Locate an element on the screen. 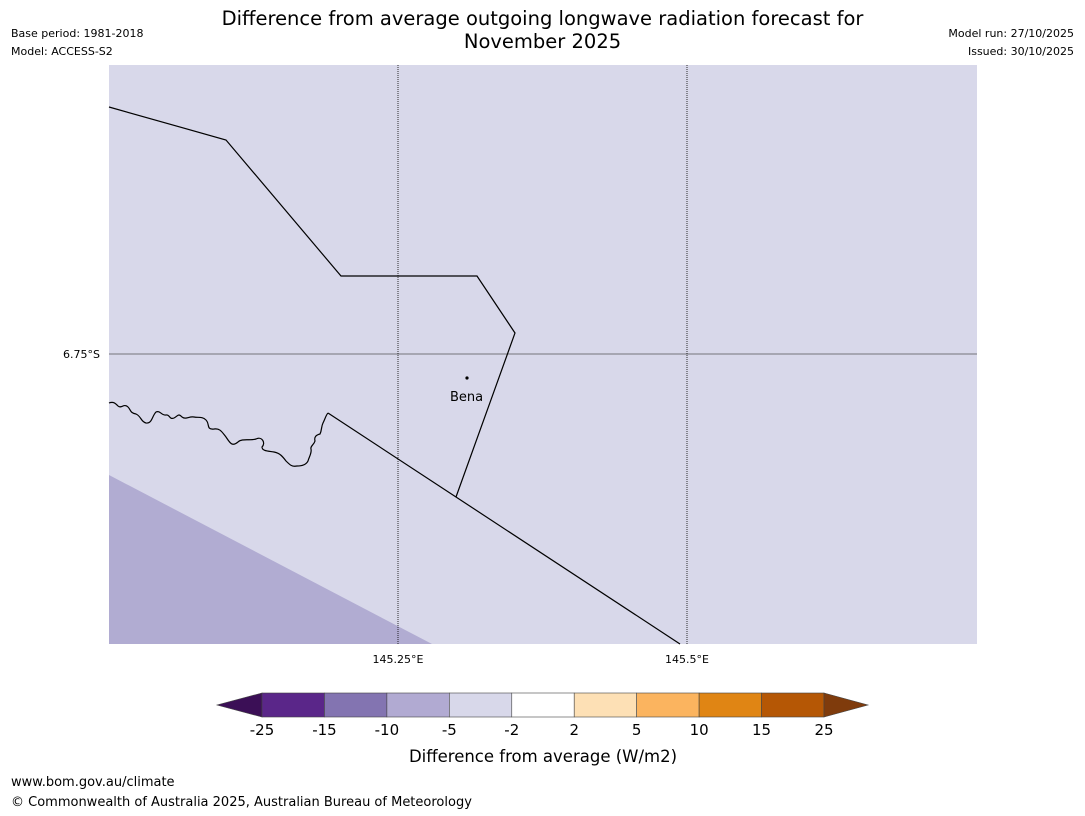 This screenshot has height=816, width=1085. colorbar-tick-label: -10 is located at coordinates (387, 730).